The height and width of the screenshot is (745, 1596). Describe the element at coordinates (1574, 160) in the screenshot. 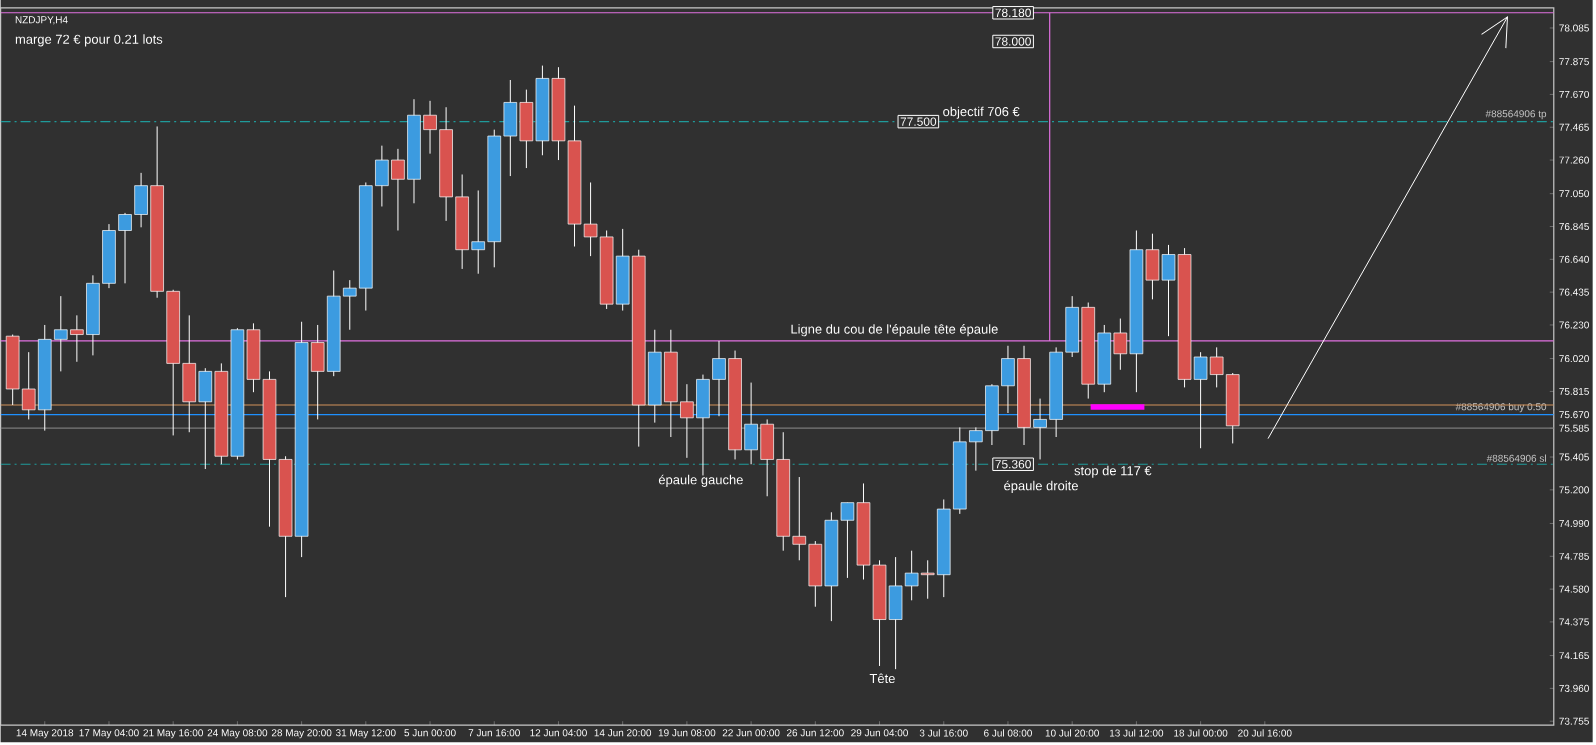

I see `y-tick-label: 77.260` at that location.